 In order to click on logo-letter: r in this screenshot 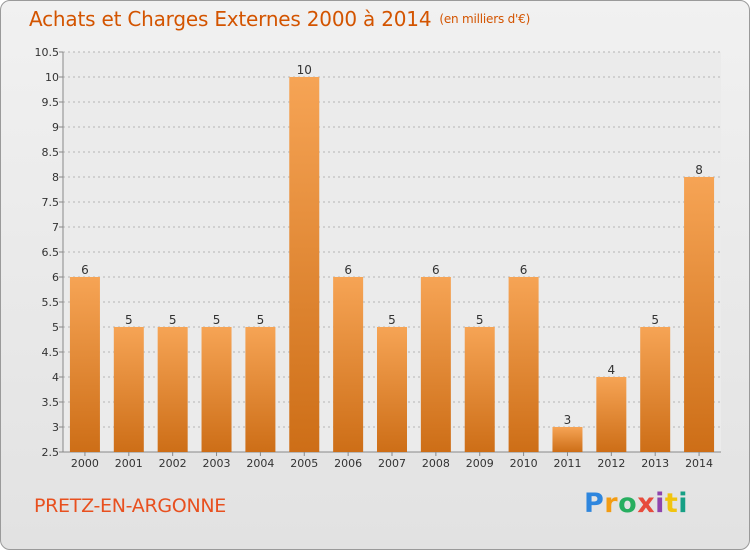, I will do `click(611, 503)`.